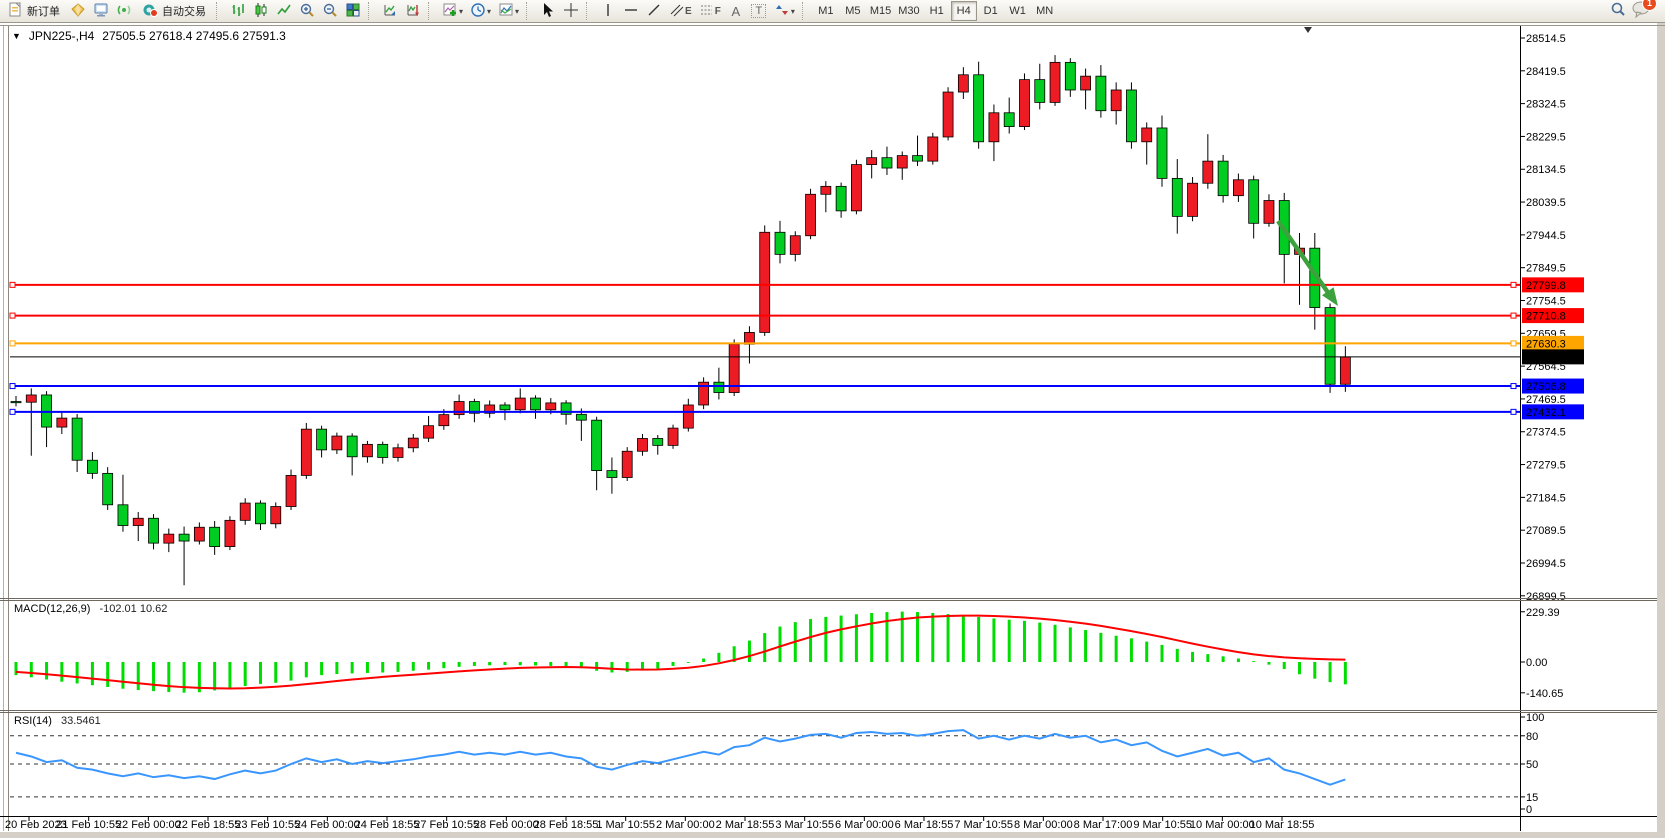 The image size is (1665, 838). I want to click on candle-chart-mode-button, so click(261, 11).